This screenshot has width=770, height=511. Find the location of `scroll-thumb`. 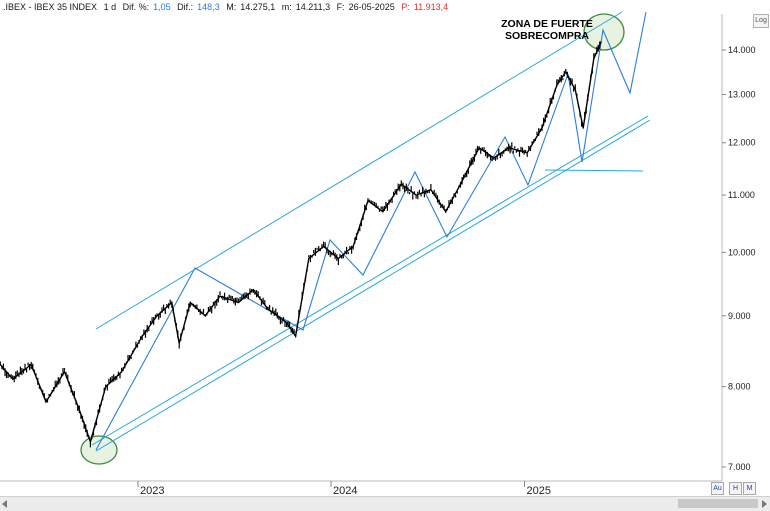

scroll-thumb is located at coordinates (718, 503).